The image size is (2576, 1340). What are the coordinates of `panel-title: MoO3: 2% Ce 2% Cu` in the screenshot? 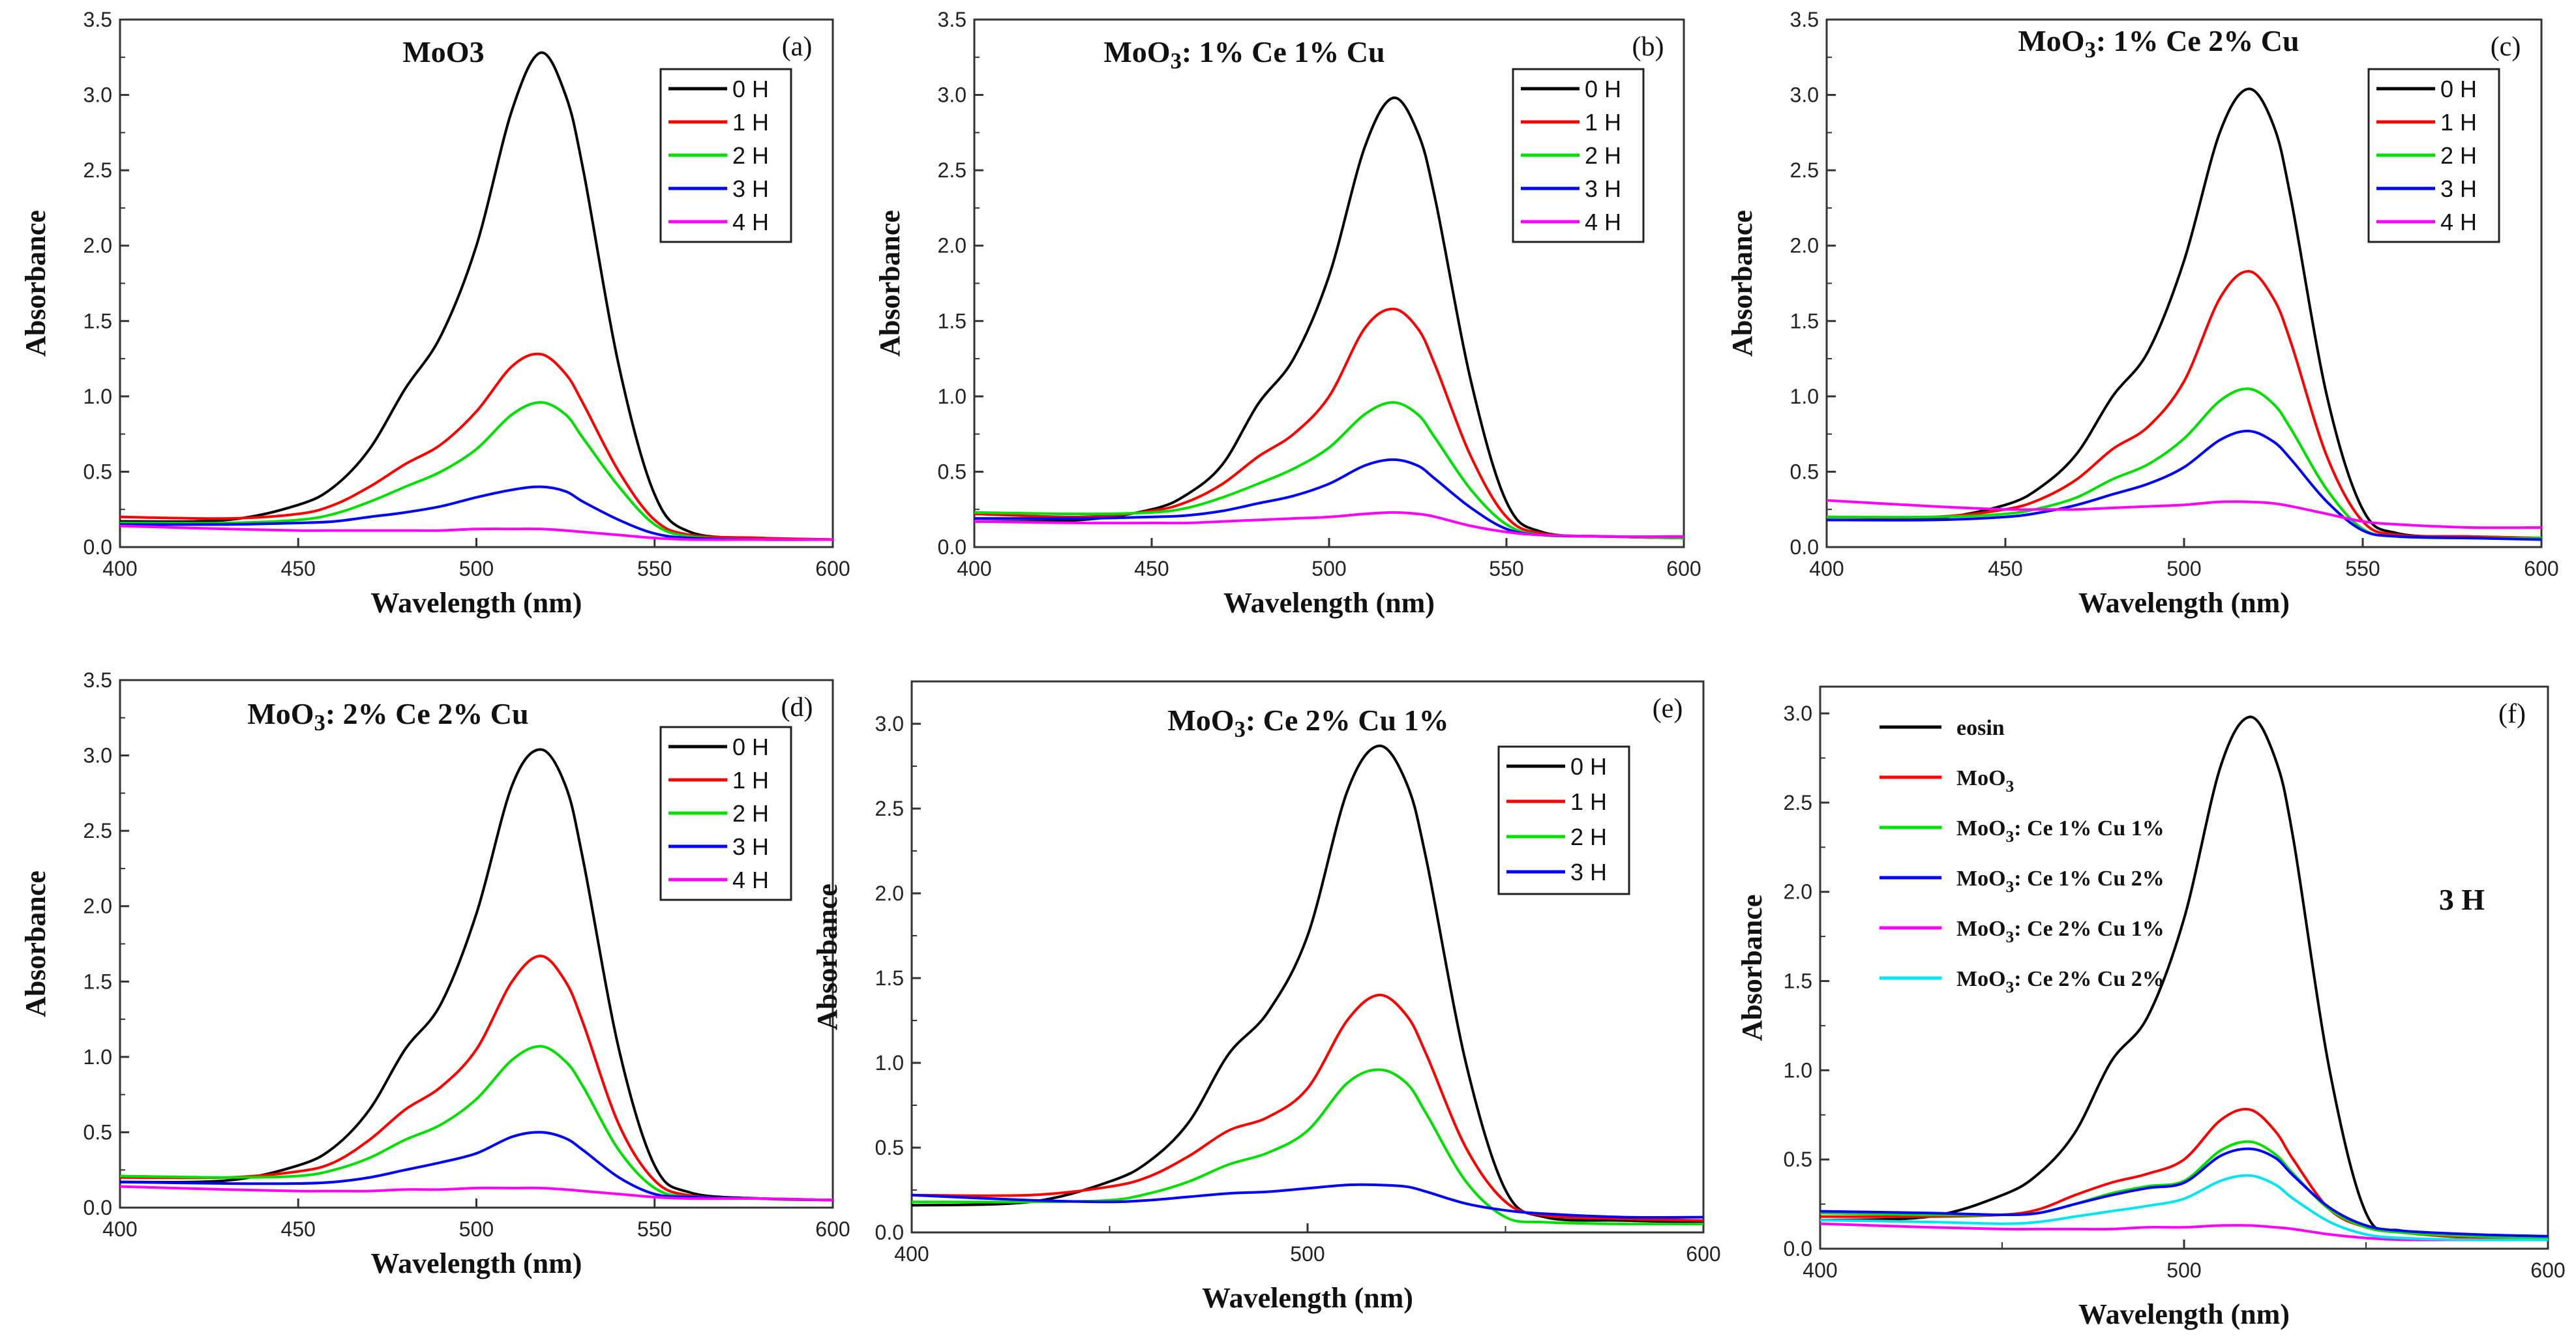 It's located at (387, 716).